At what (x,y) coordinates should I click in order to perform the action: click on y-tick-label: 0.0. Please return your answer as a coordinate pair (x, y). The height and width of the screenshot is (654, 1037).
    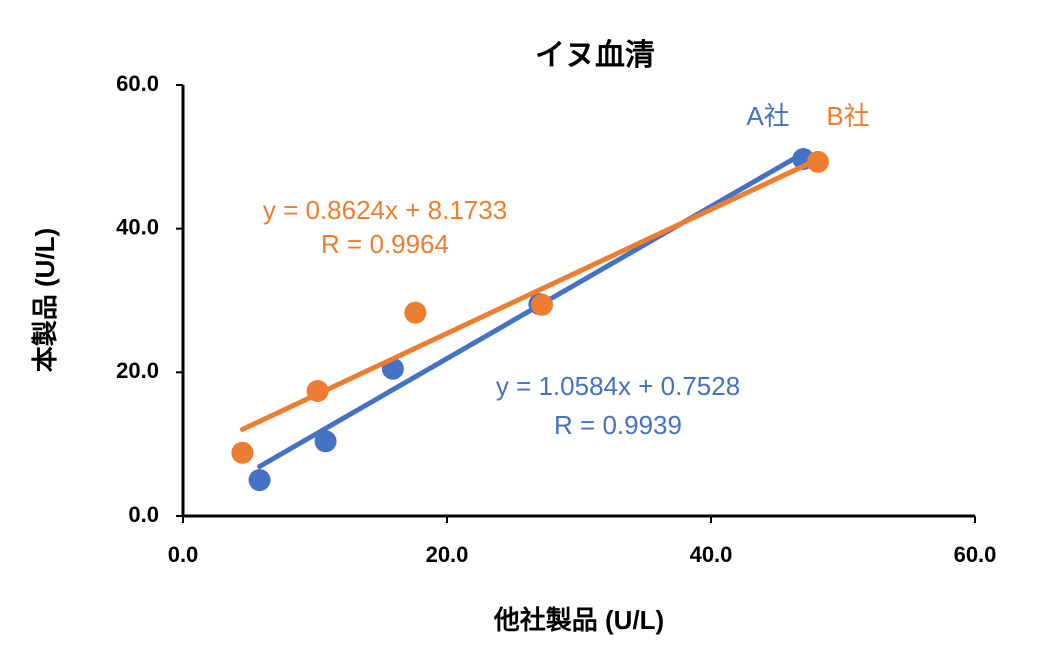
    Looking at the image, I should click on (143, 514).